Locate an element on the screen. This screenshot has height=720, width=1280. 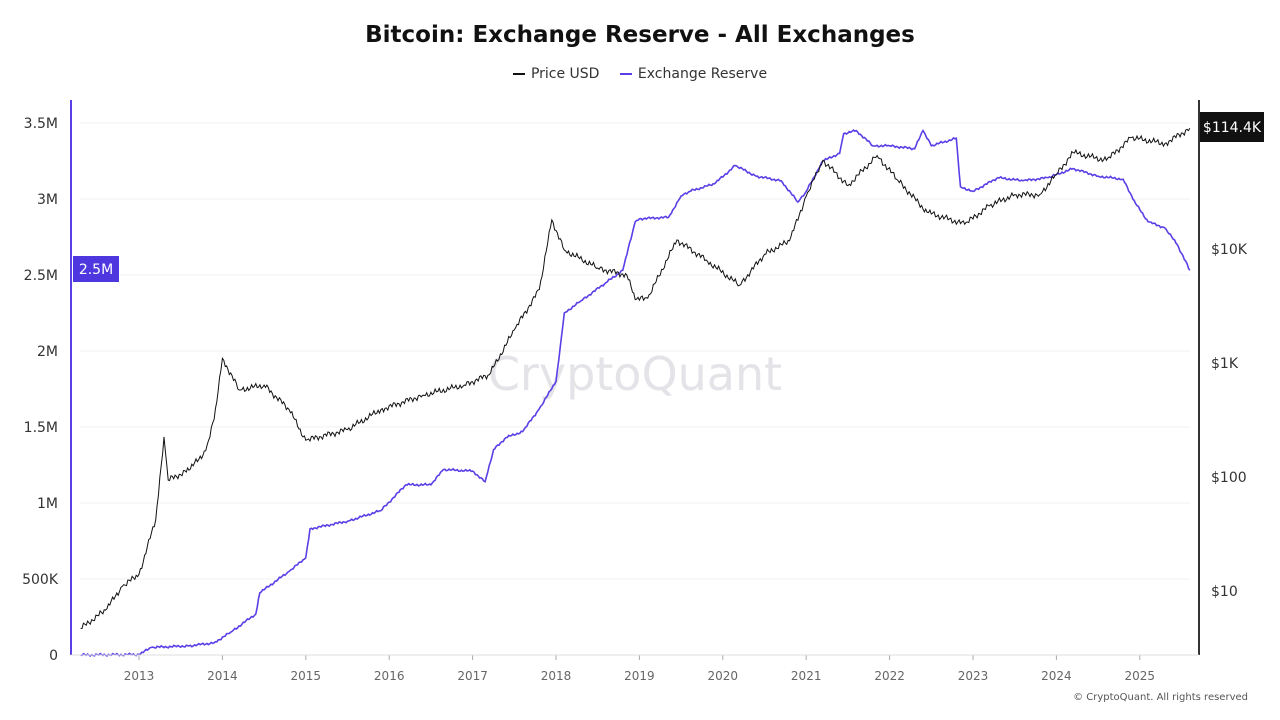
left-tick-label: 0 is located at coordinates (53, 656).